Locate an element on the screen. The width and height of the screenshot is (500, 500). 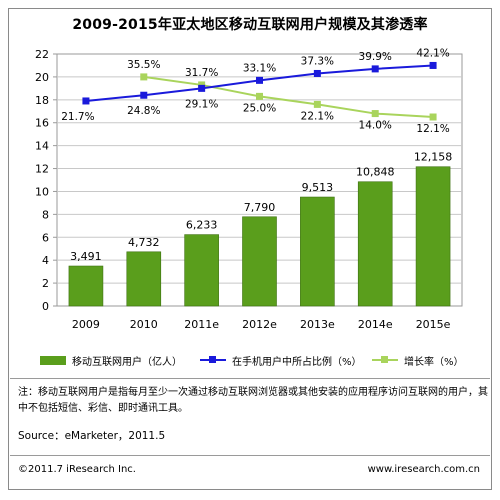
legend-label-users: 移动互联网用户（亿人） is located at coordinates (127, 362).